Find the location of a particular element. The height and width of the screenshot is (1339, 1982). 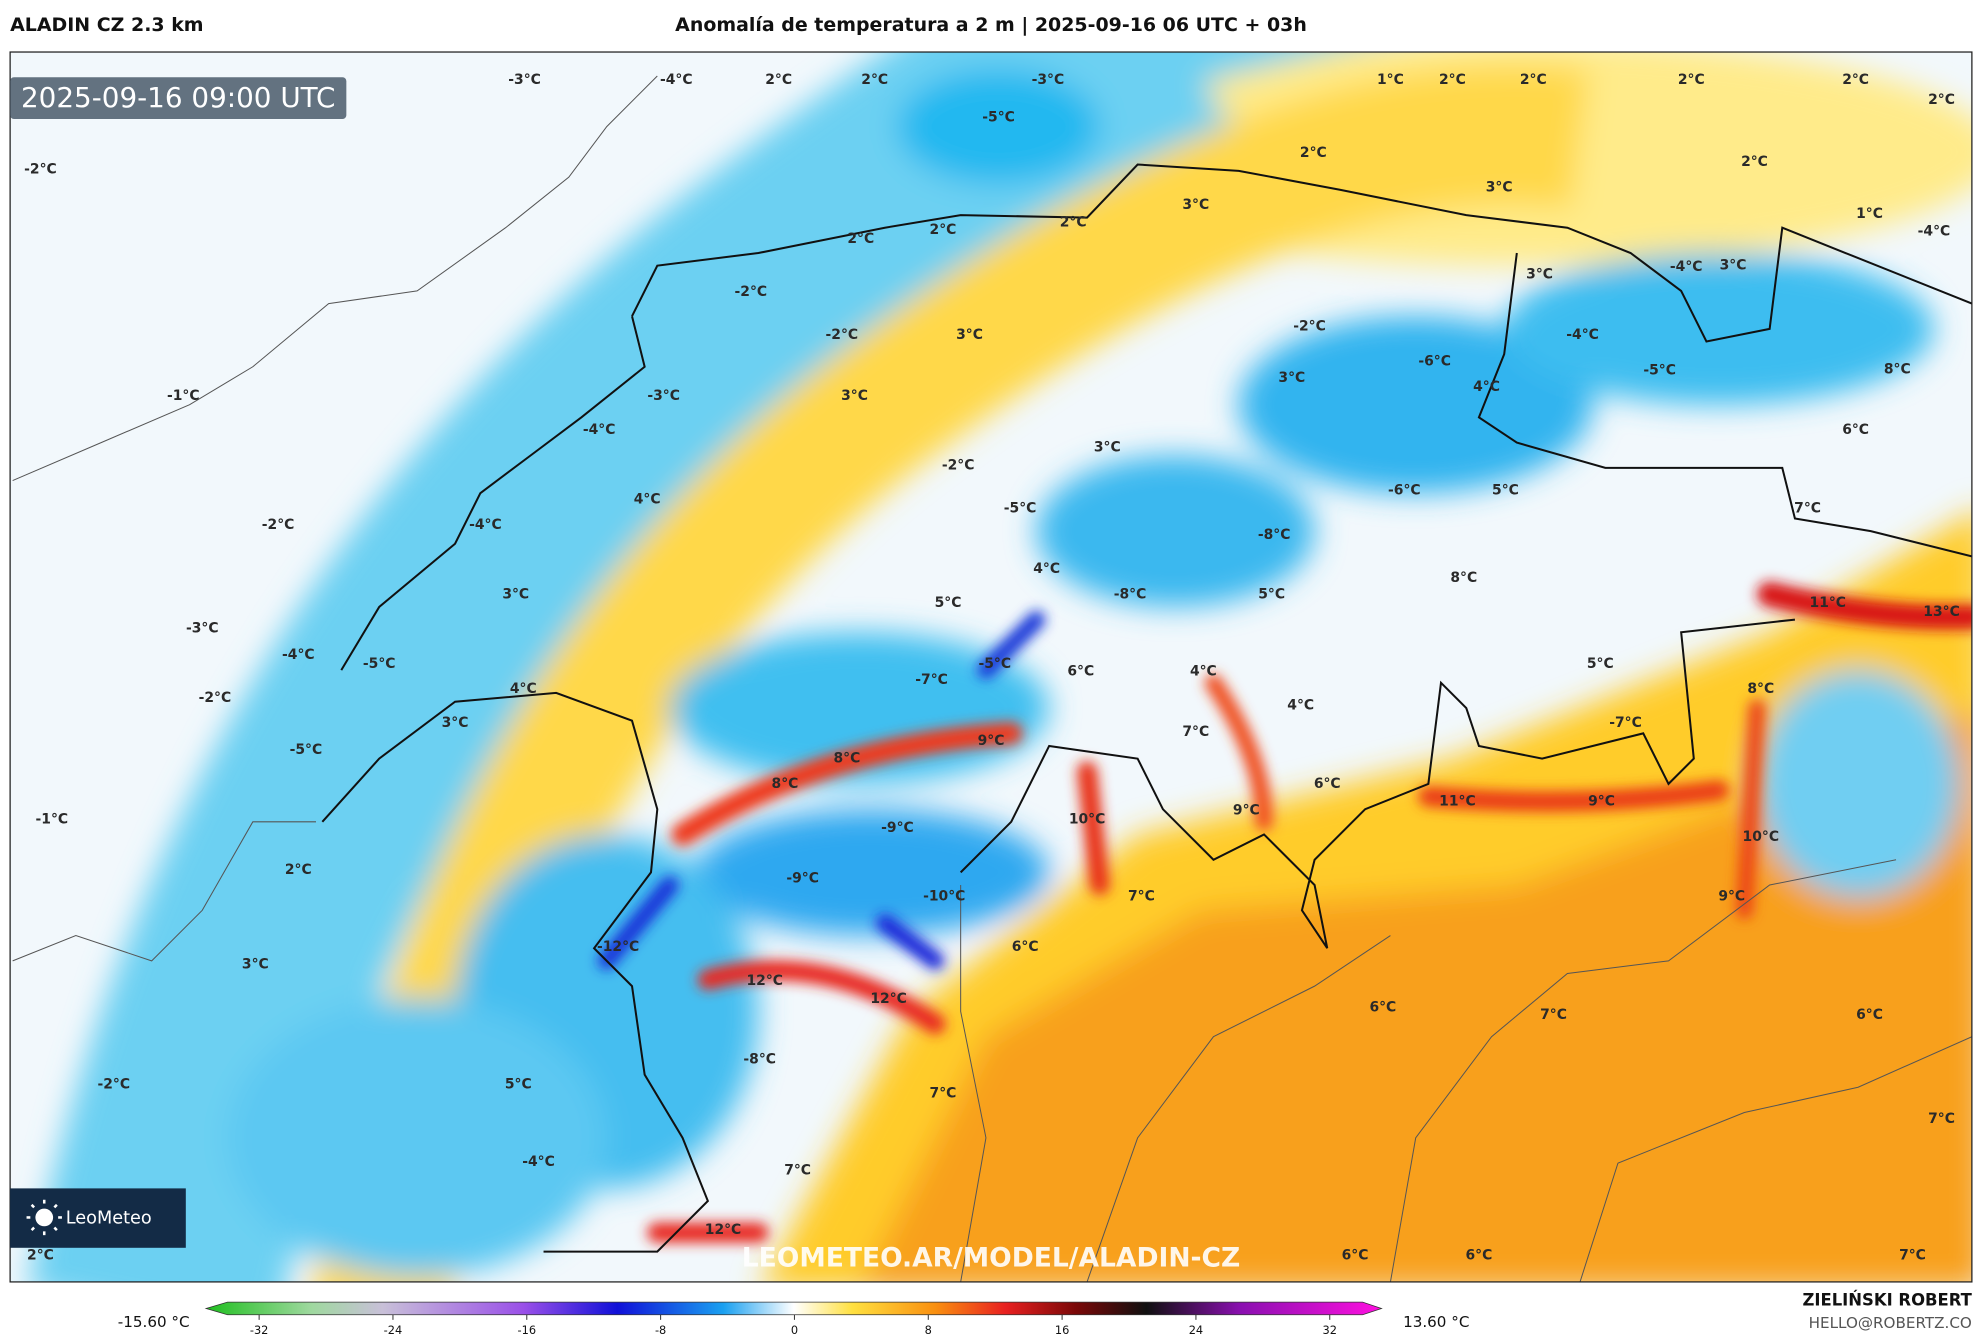

watermark: LEOMETEO.AR/MODEL/ALADIN-CZ is located at coordinates (991, 1258).